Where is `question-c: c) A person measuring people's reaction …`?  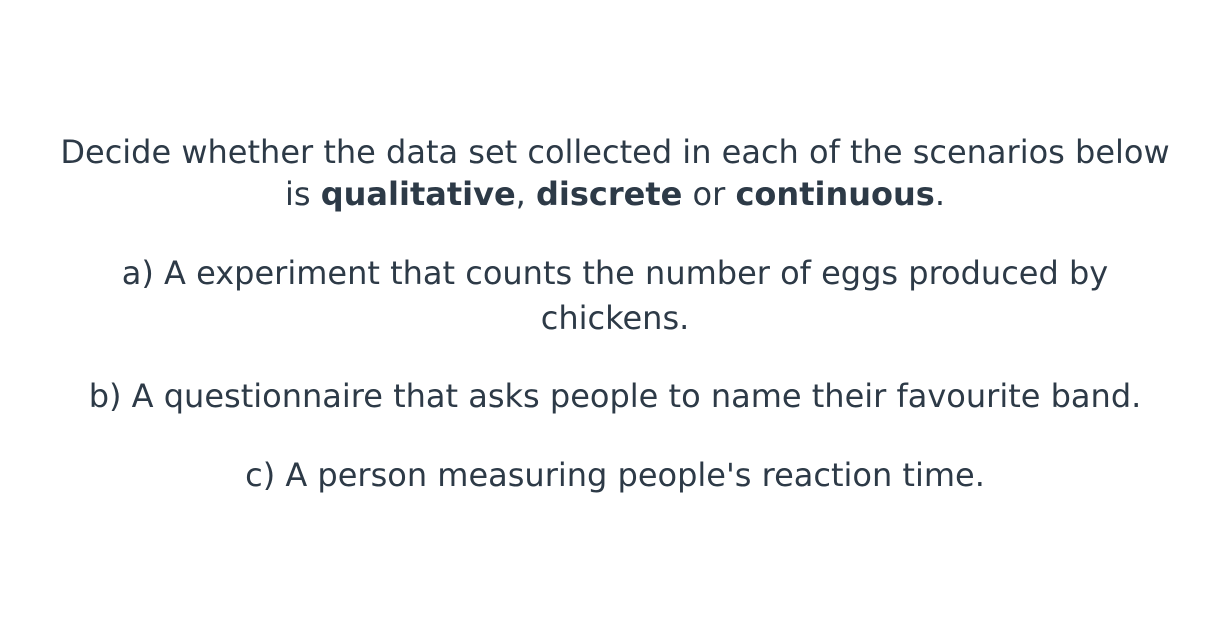
question-c: c) A person measuring people's reaction … is located at coordinates (615, 475).